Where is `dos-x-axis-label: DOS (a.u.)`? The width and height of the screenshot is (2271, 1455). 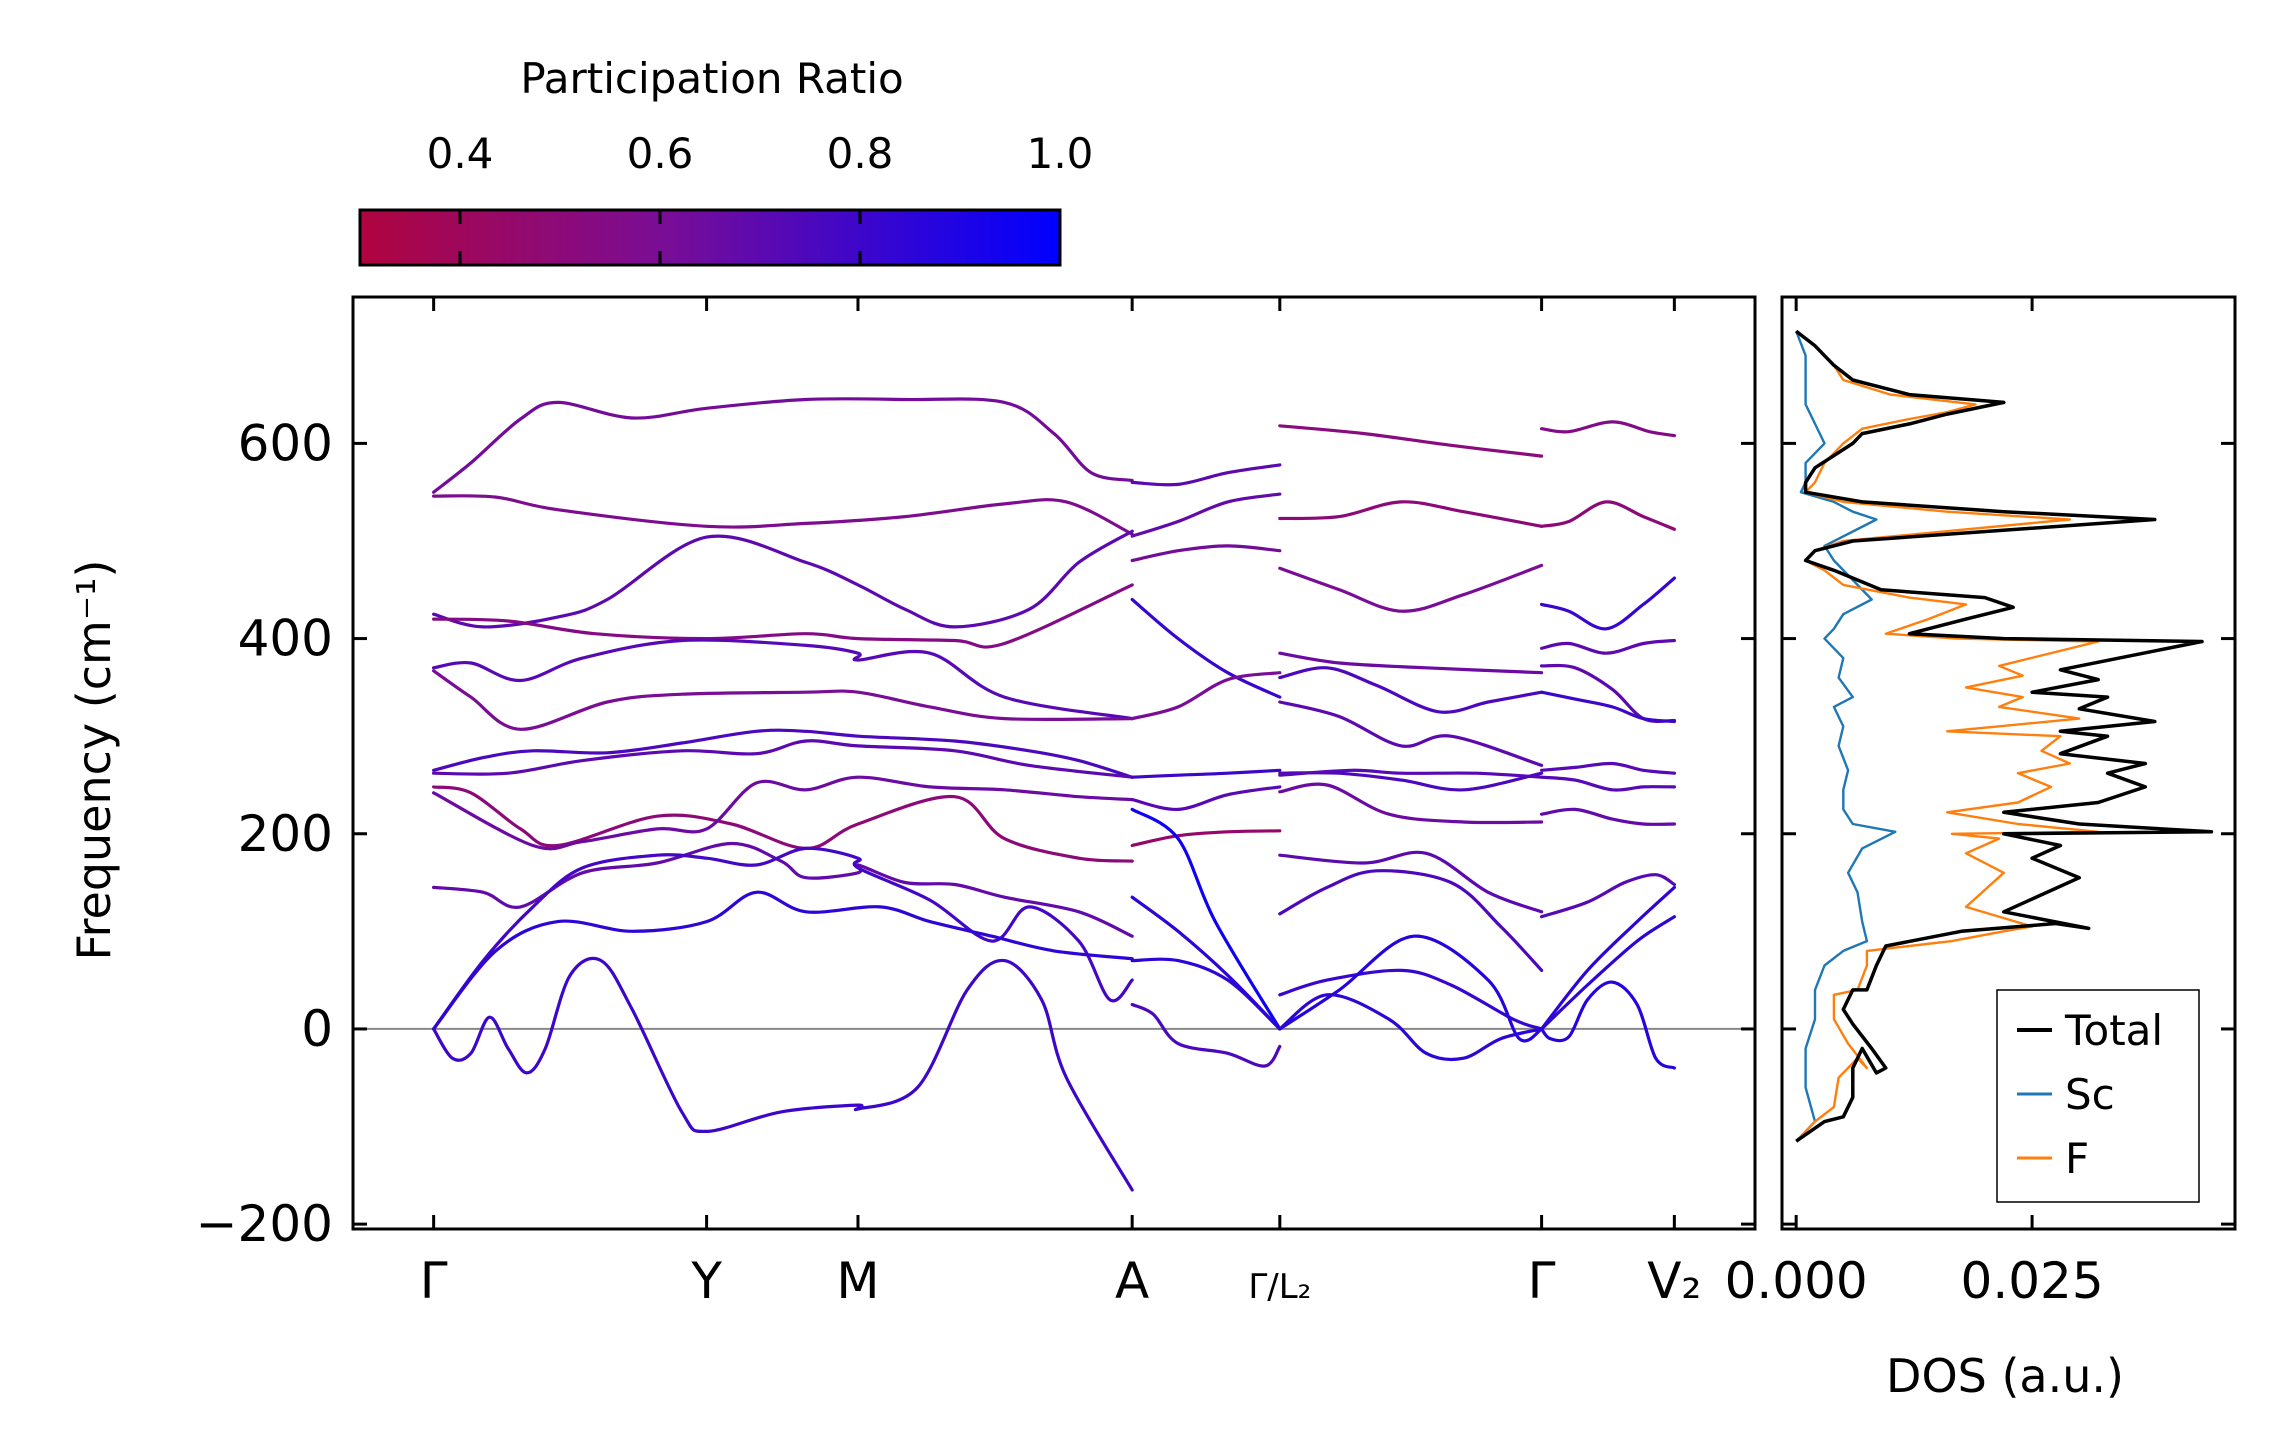
dos-x-axis-label: DOS (a.u.) is located at coordinates (2005, 1376).